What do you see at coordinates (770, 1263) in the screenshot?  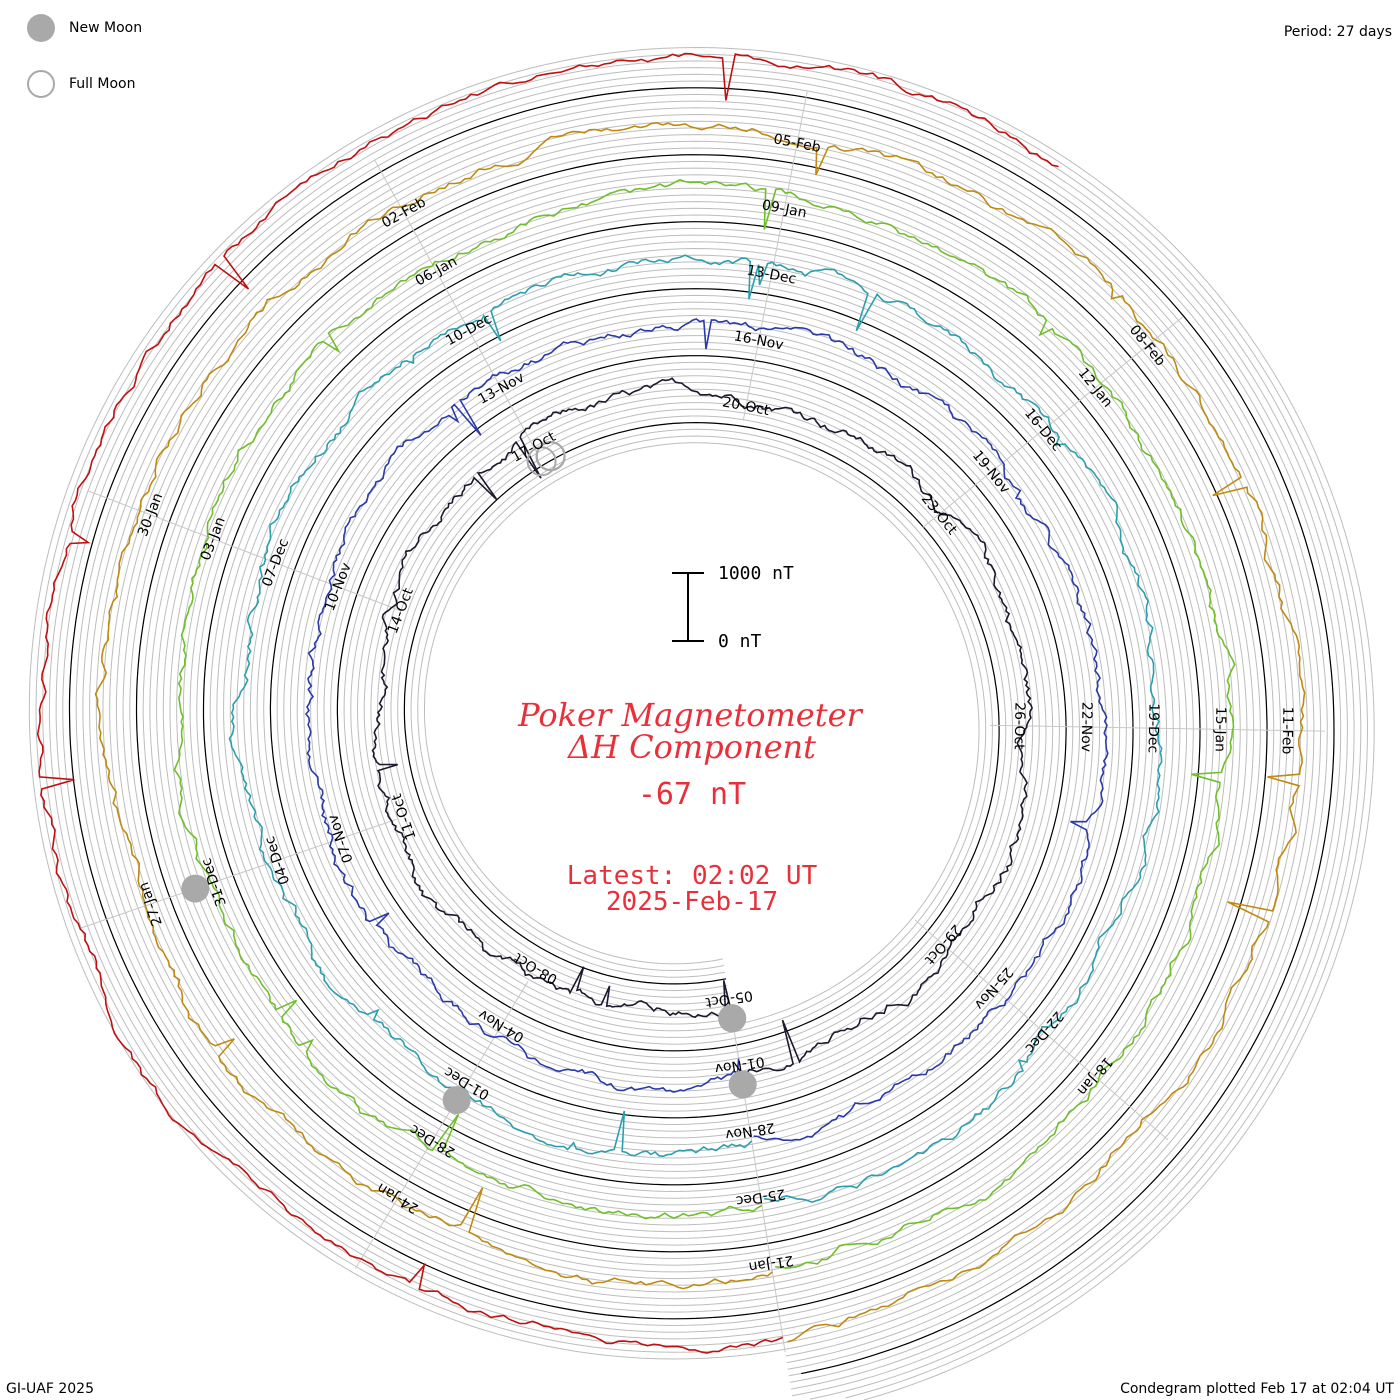 I see `date-label: 21-Jan` at bounding box center [770, 1263].